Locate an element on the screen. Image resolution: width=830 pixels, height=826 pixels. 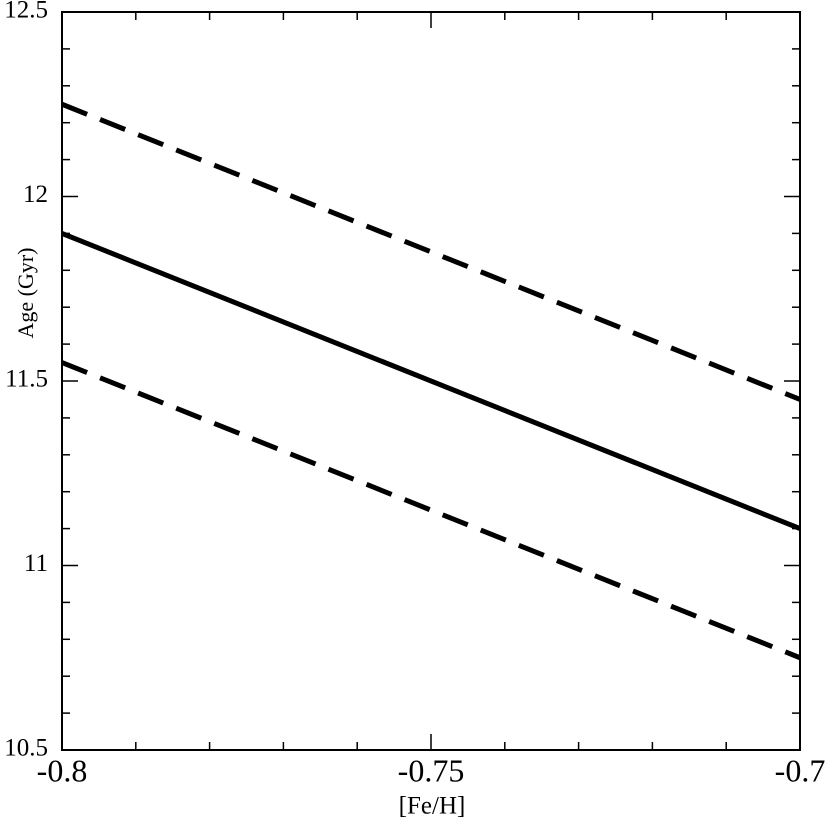
y-tick-label: 12 is located at coordinates (35, 194).